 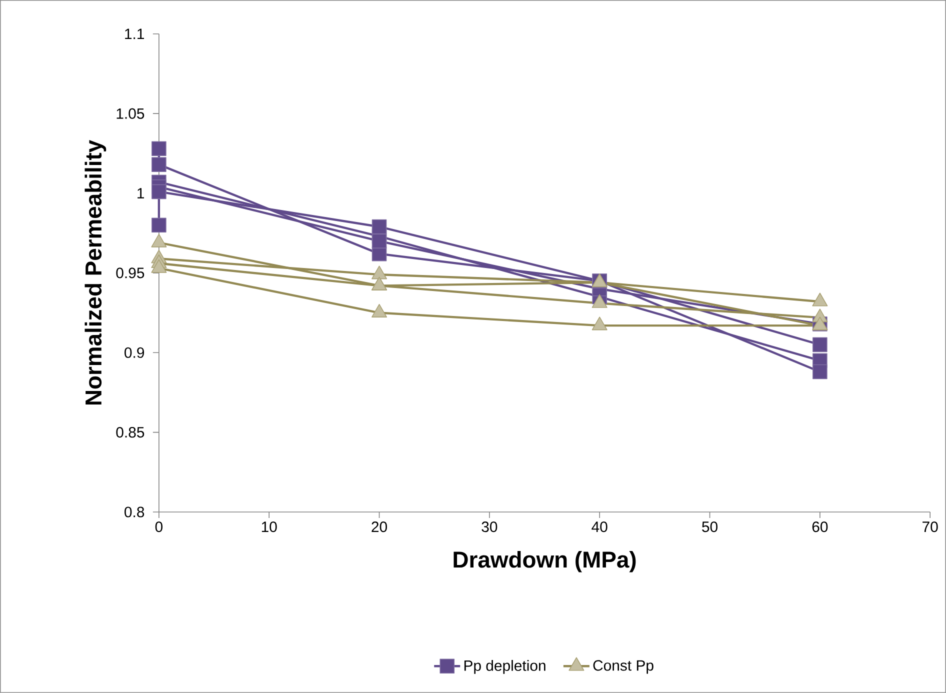 I want to click on x-tick-label: 60, so click(x=820, y=527).